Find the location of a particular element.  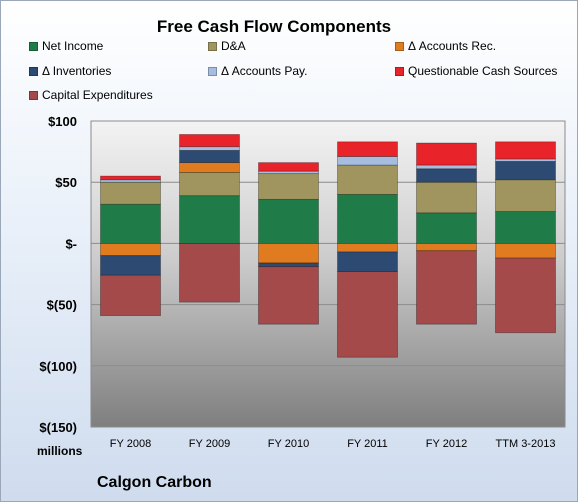

y-tick-label: $100 is located at coordinates (62, 121).